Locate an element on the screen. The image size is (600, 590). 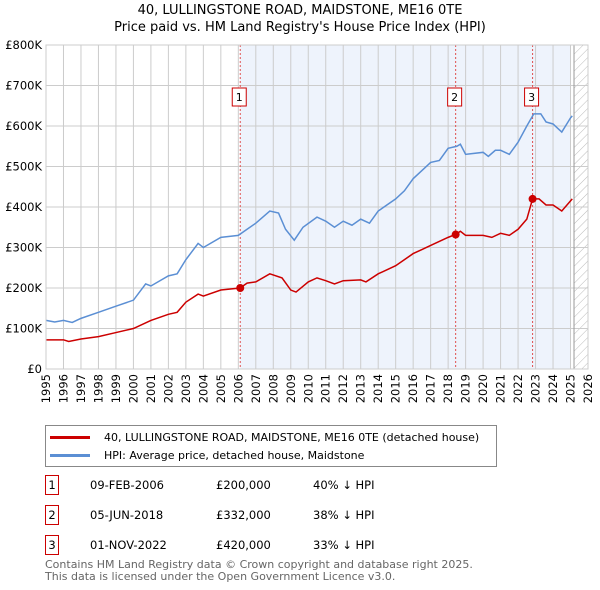
x-tick-label: 2008 is located at coordinates (273, 388).